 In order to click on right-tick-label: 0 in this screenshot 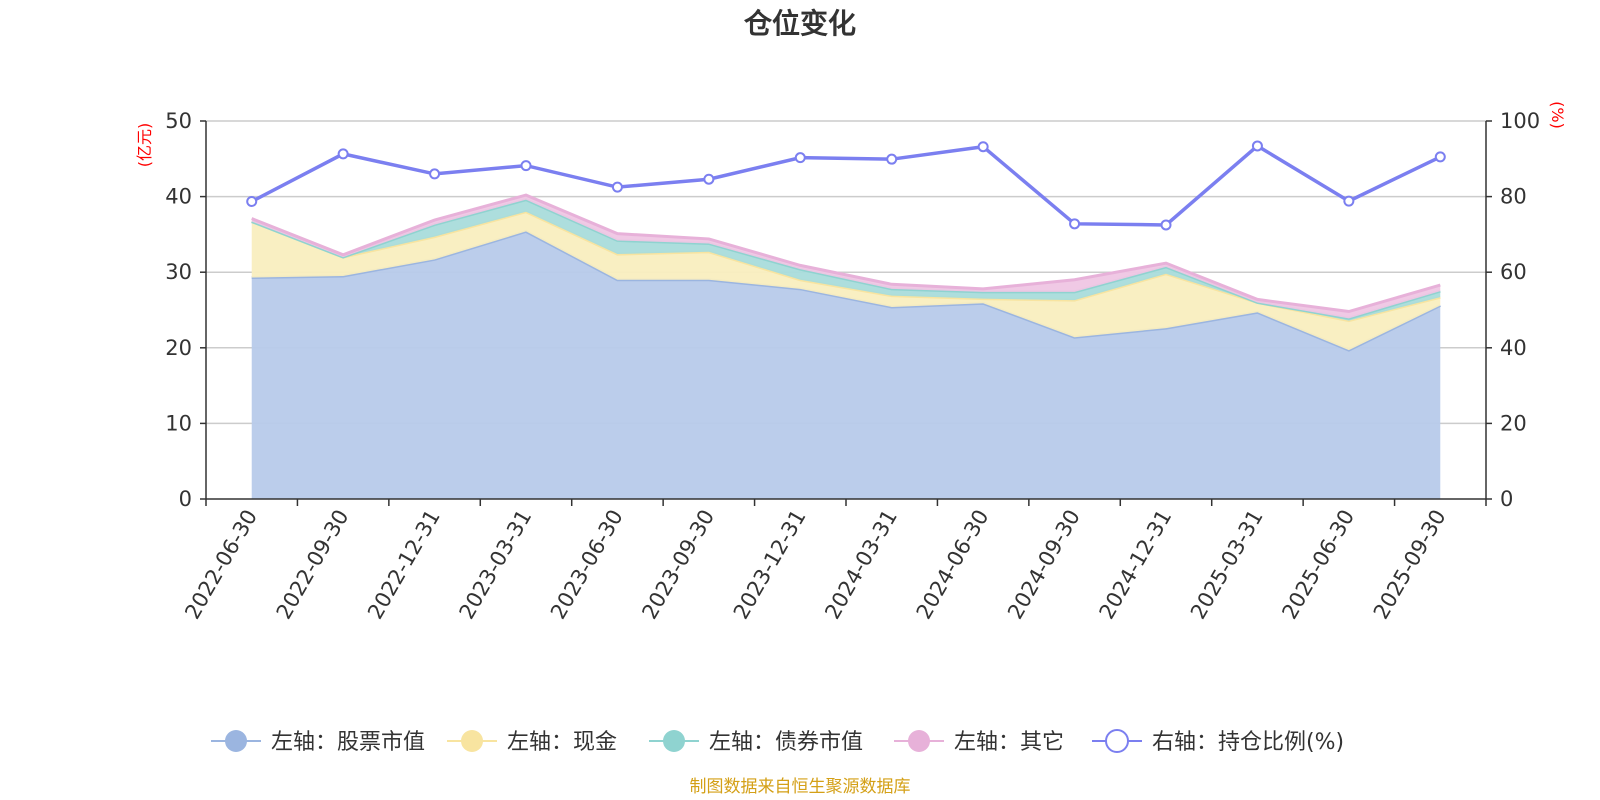, I will do `click(1506, 499)`.